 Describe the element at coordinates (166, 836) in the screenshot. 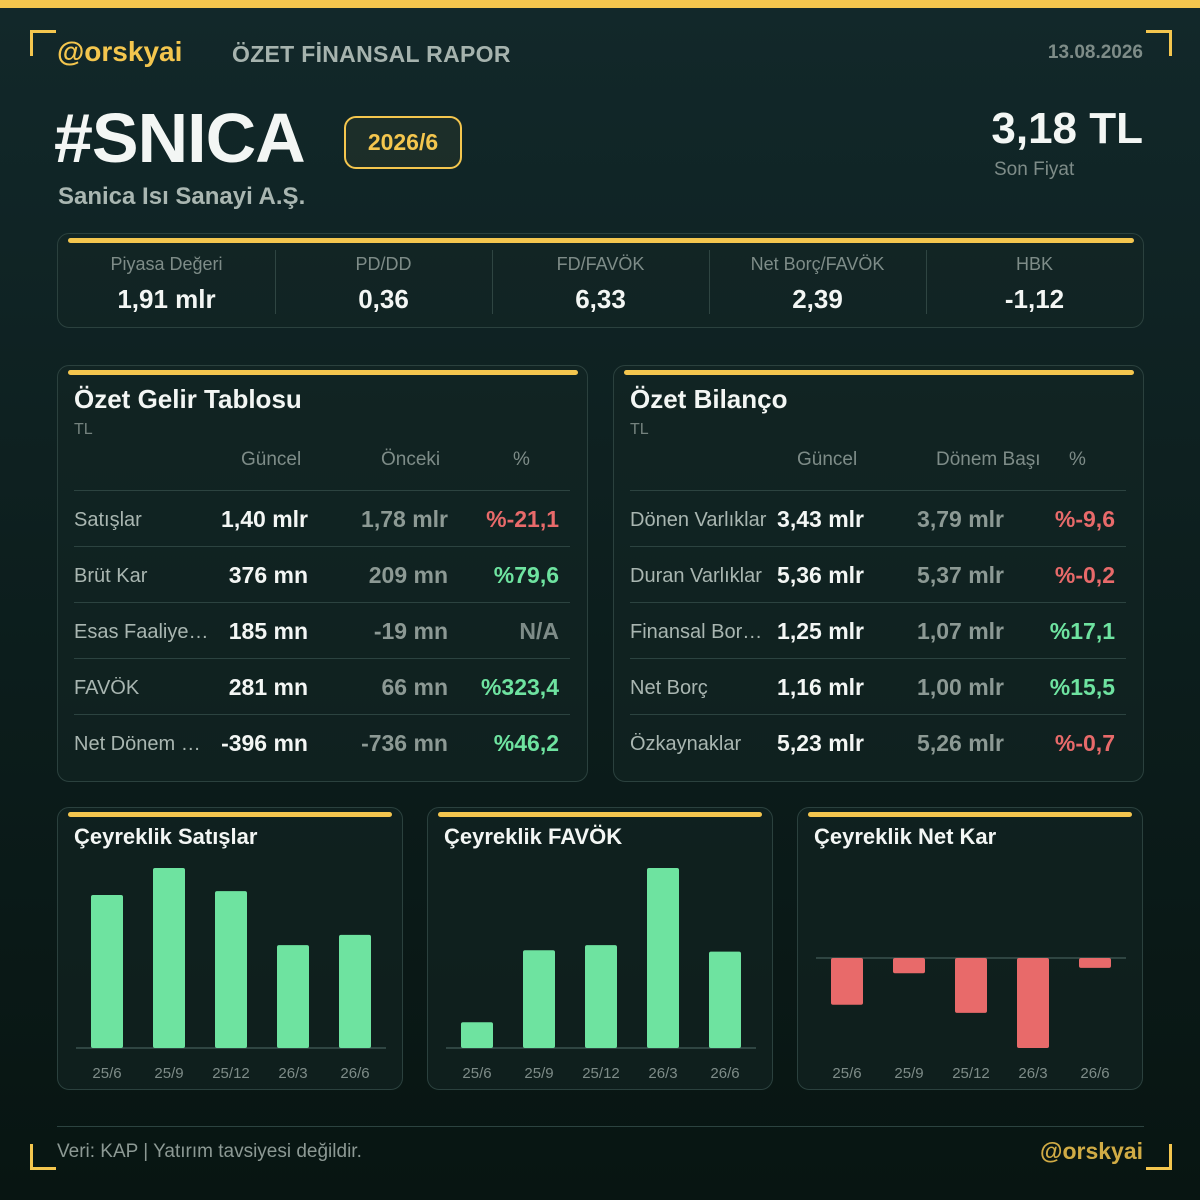

I see `chart-title: Çeyreklik Satışlar` at that location.